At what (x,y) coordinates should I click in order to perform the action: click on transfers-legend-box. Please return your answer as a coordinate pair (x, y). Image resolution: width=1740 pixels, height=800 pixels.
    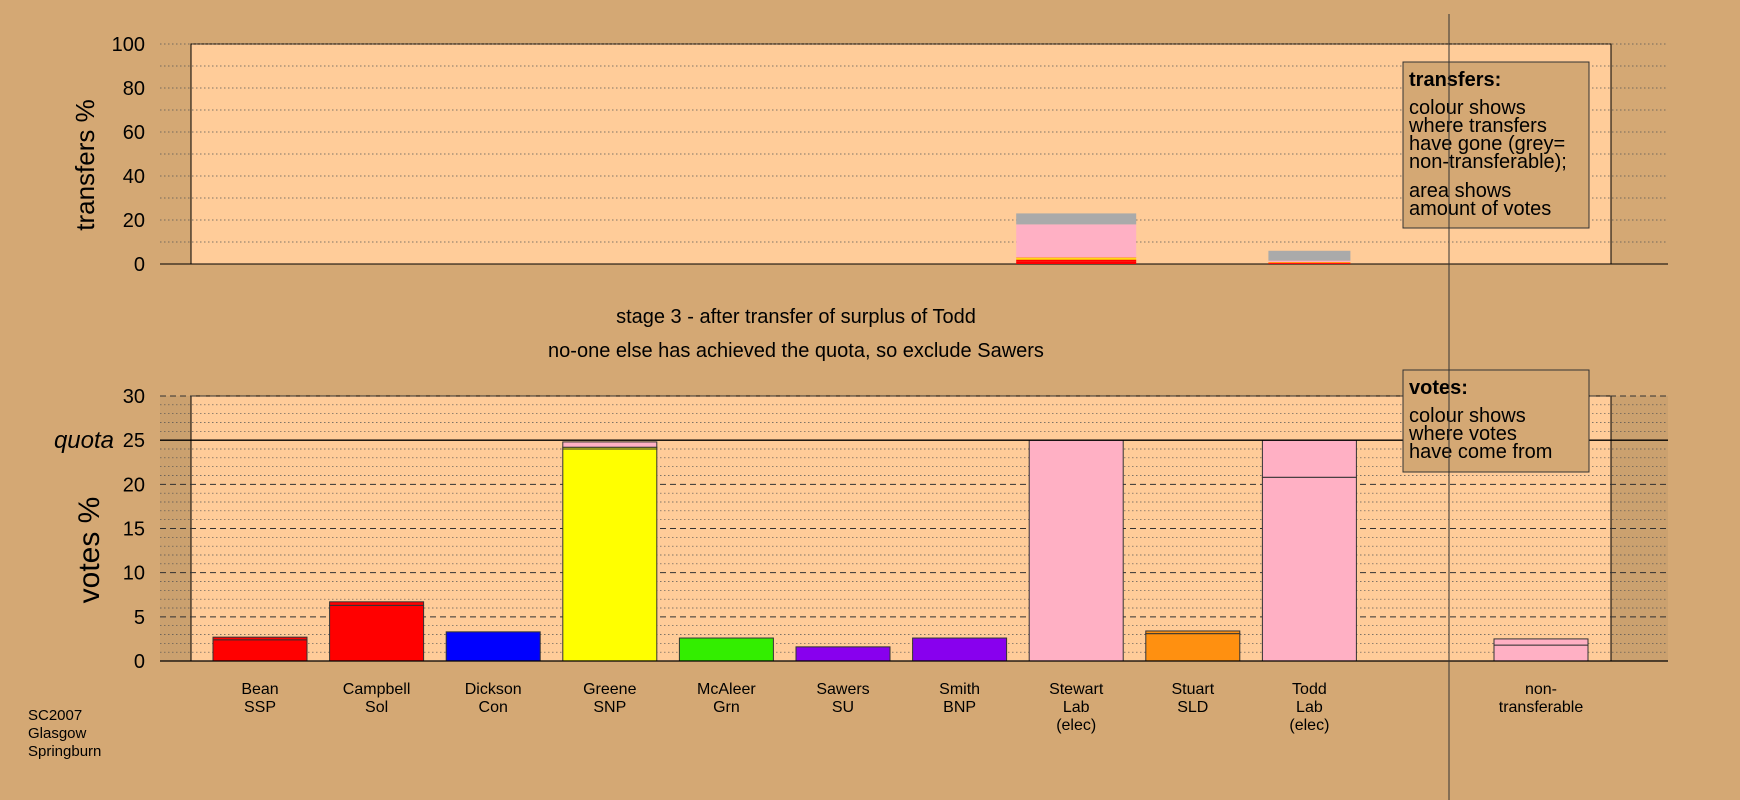
    Looking at the image, I should click on (1496, 145).